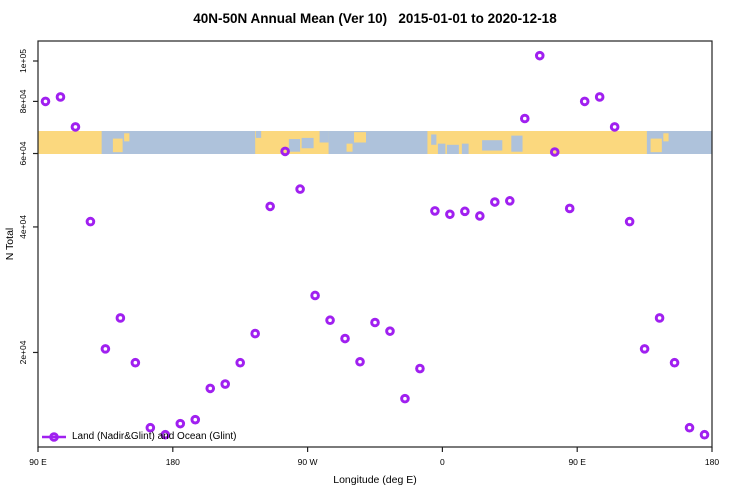 This screenshot has height=500, width=750. I want to click on legend-label: Land (Nadir&Glint) and Ocean (Glint), so click(154, 436).